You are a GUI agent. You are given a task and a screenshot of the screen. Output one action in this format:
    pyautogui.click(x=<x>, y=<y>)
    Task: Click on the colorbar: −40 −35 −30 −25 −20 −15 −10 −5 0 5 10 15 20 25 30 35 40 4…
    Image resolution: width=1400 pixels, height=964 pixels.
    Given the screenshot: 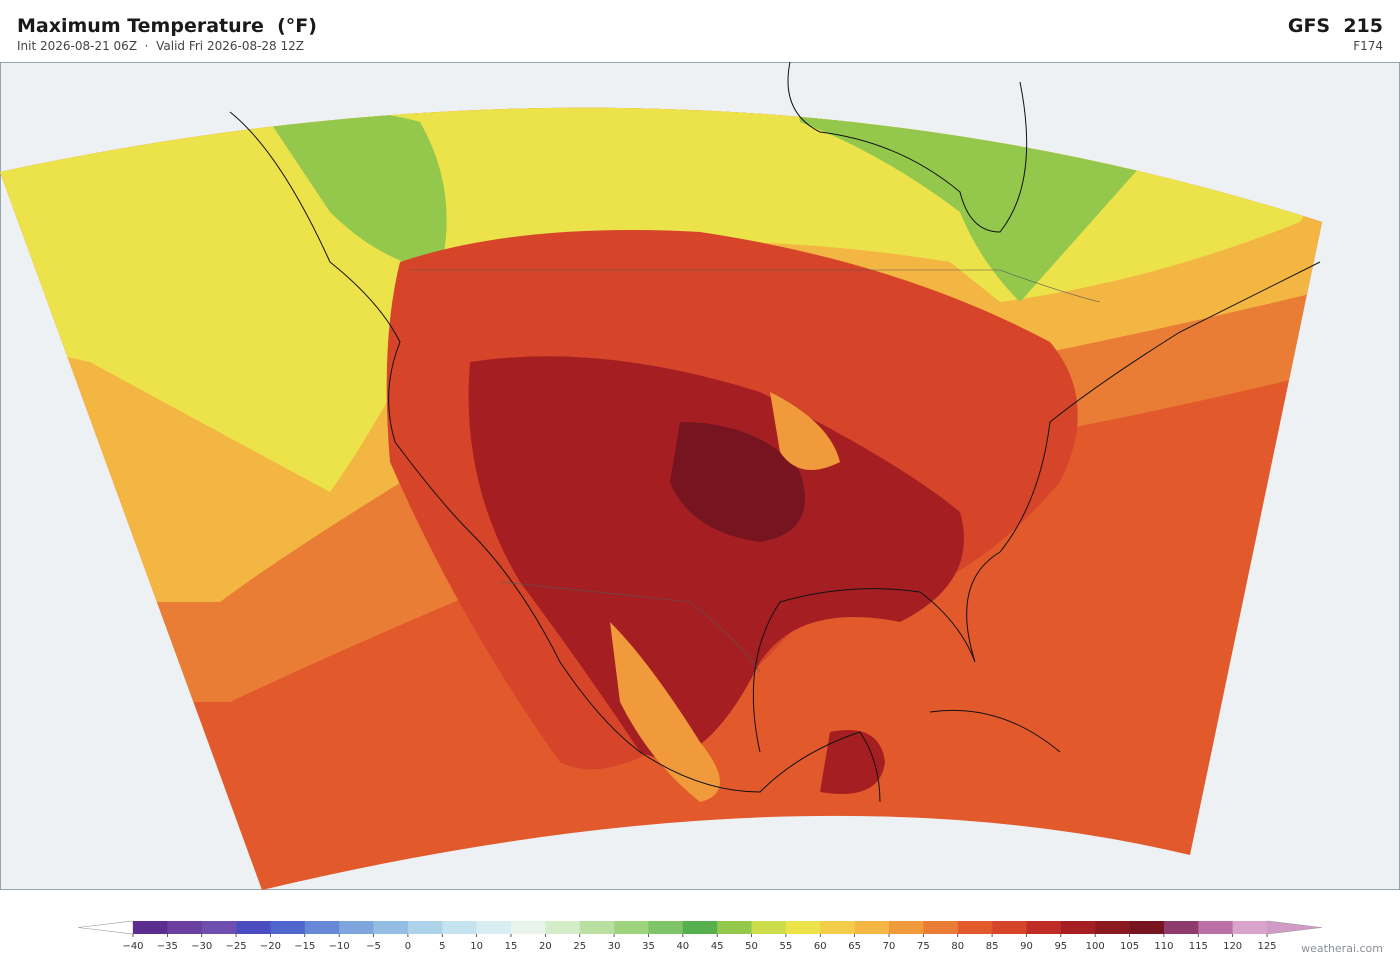 What is the action you would take?
    pyautogui.click(x=700, y=936)
    